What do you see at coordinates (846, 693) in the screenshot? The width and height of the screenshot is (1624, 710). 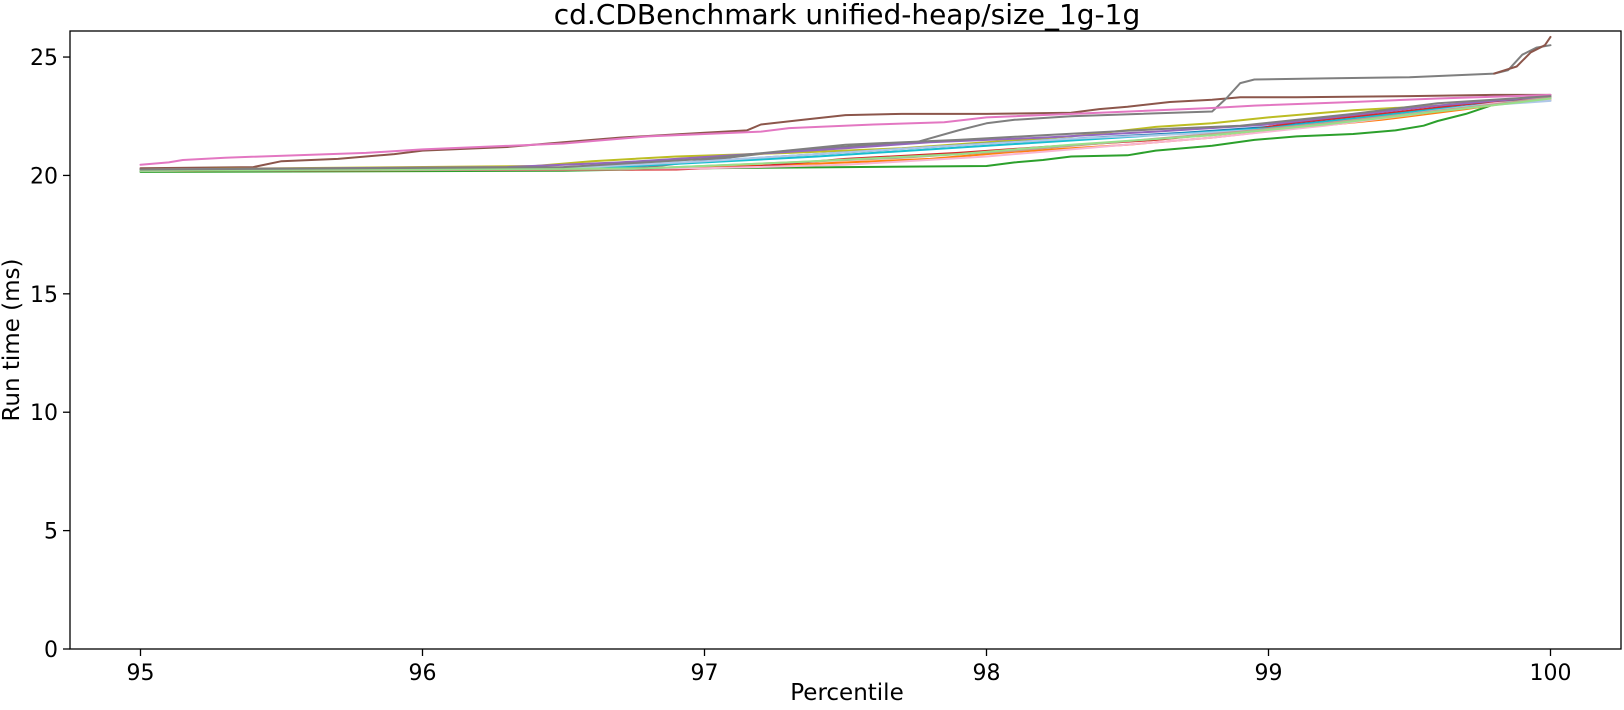 I see `x-axis-label: Percentile` at bounding box center [846, 693].